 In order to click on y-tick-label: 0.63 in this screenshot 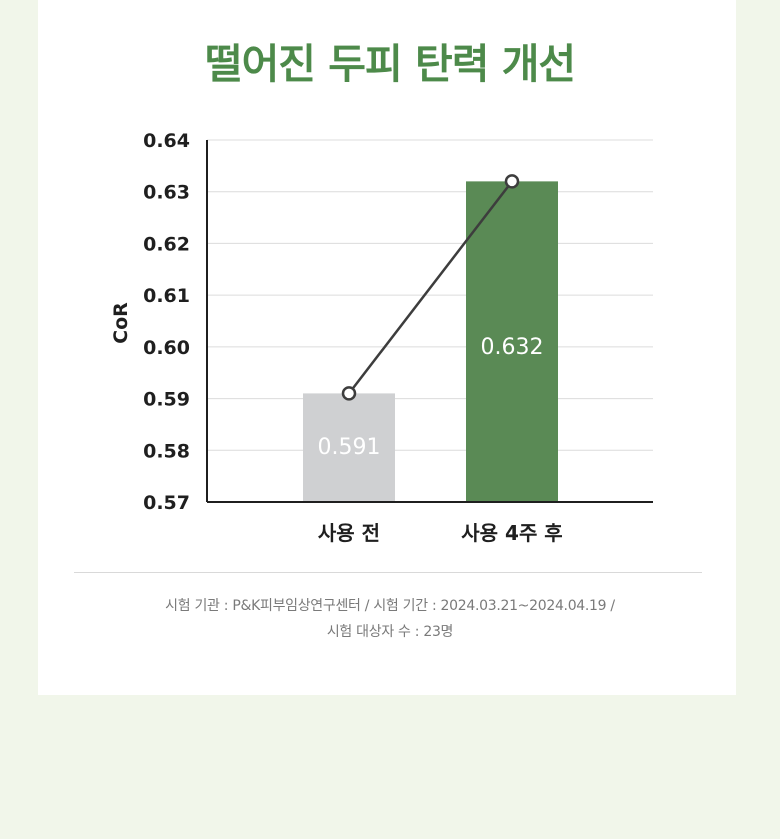, I will do `click(166, 193)`.